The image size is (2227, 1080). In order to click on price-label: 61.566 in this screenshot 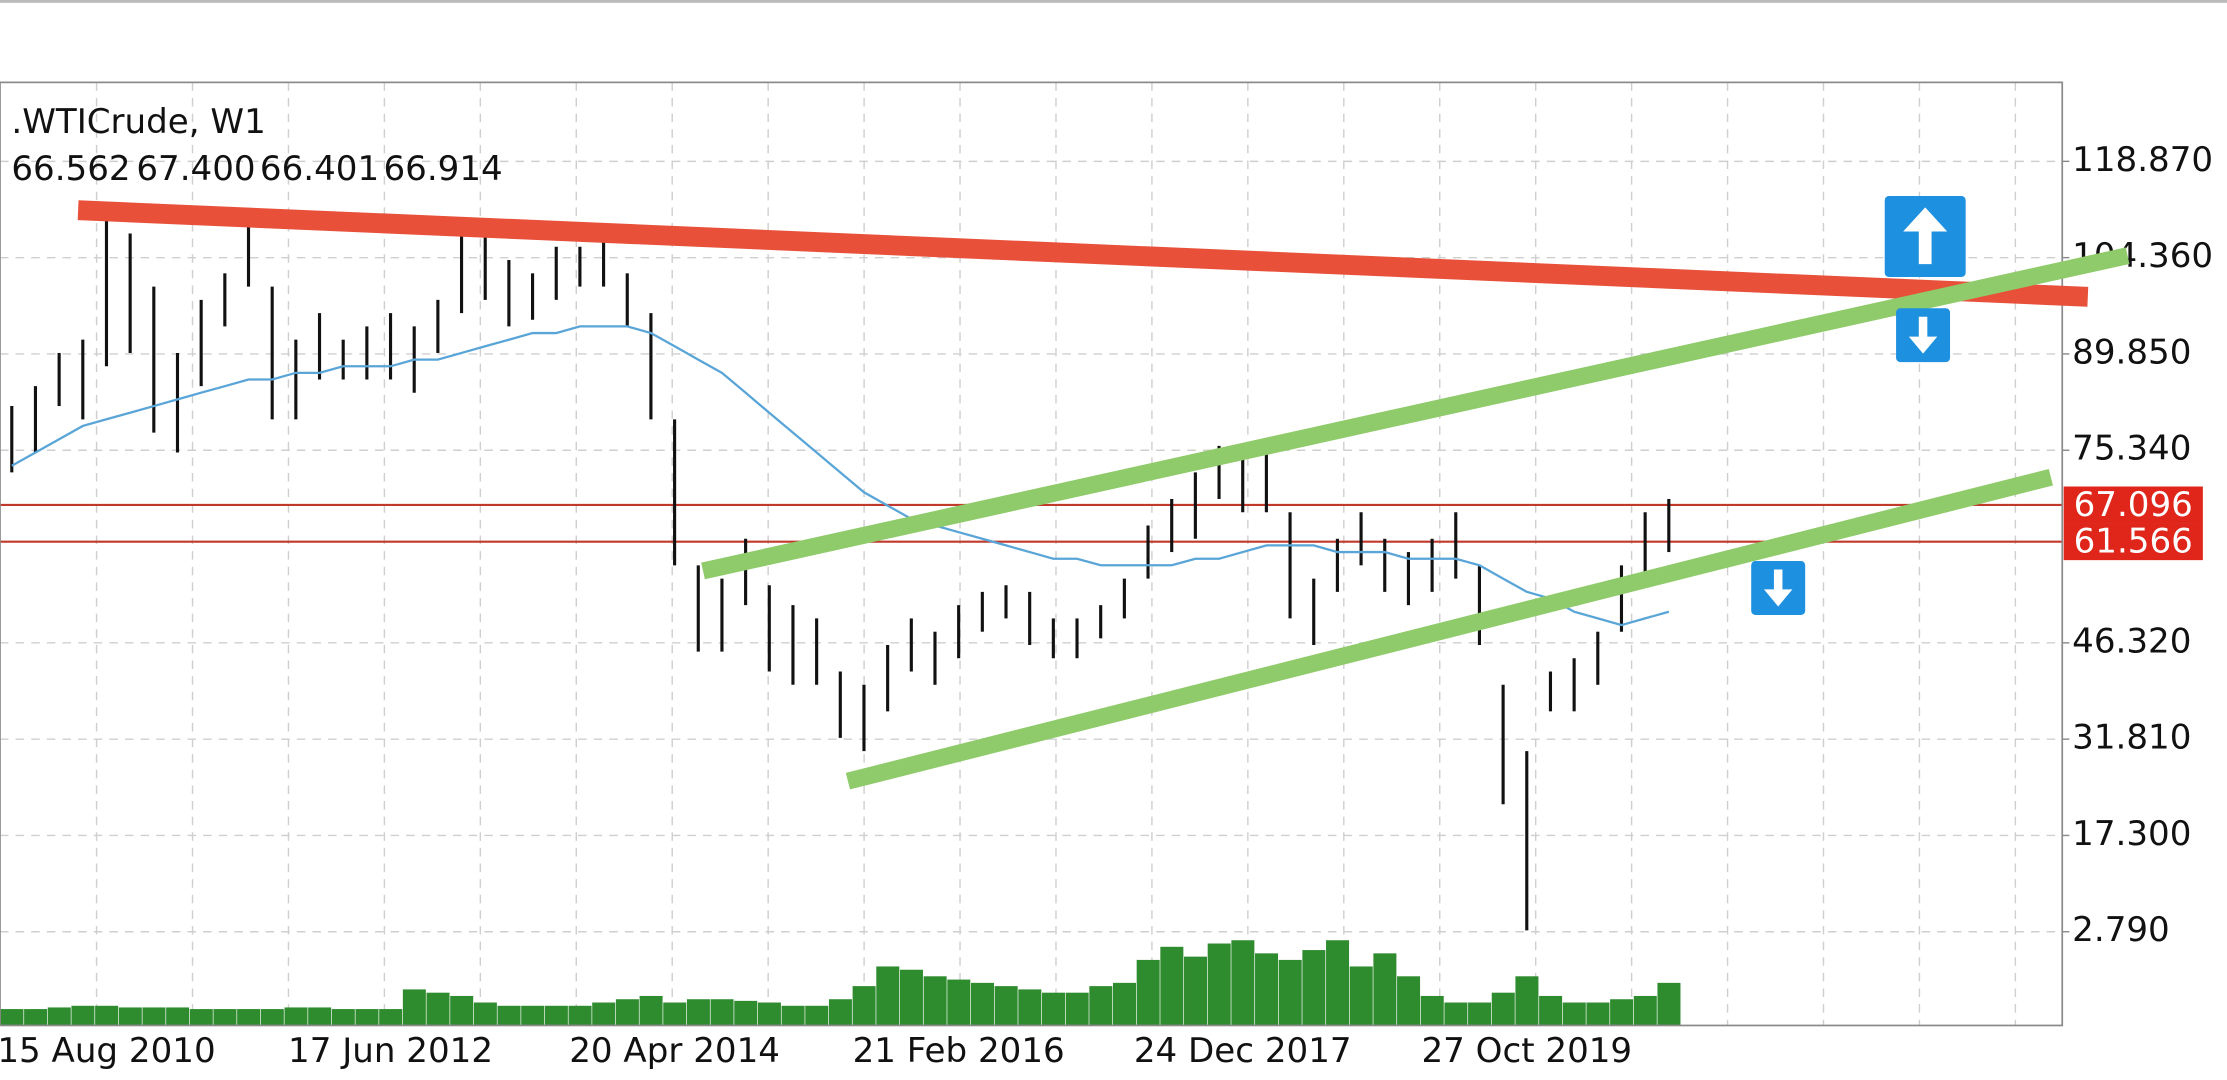, I will do `click(2133, 542)`.